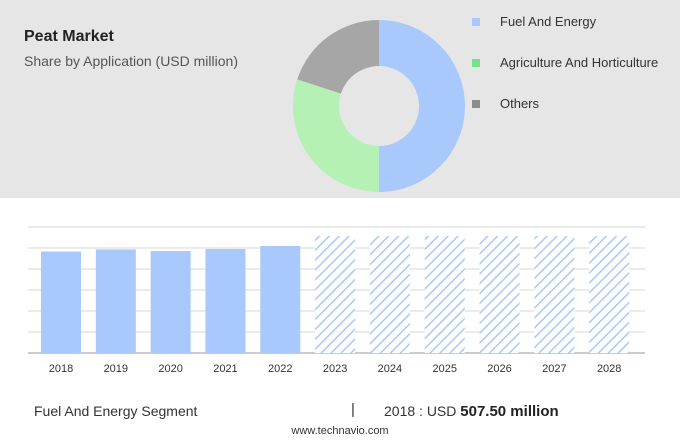  Describe the element at coordinates (499, 369) in the screenshot. I see `x-tick-label: 2026` at that location.